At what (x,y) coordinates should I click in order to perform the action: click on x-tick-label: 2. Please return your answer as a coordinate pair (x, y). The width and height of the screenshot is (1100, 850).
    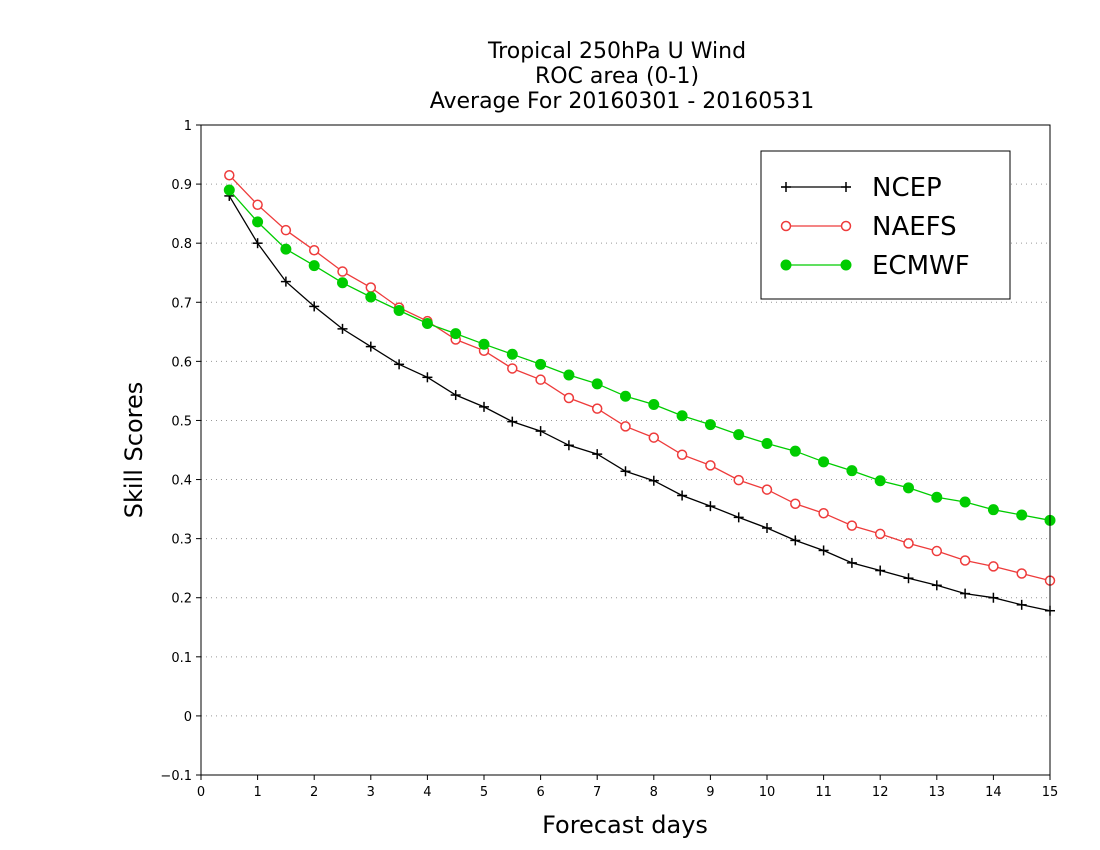
    Looking at the image, I should click on (314, 792).